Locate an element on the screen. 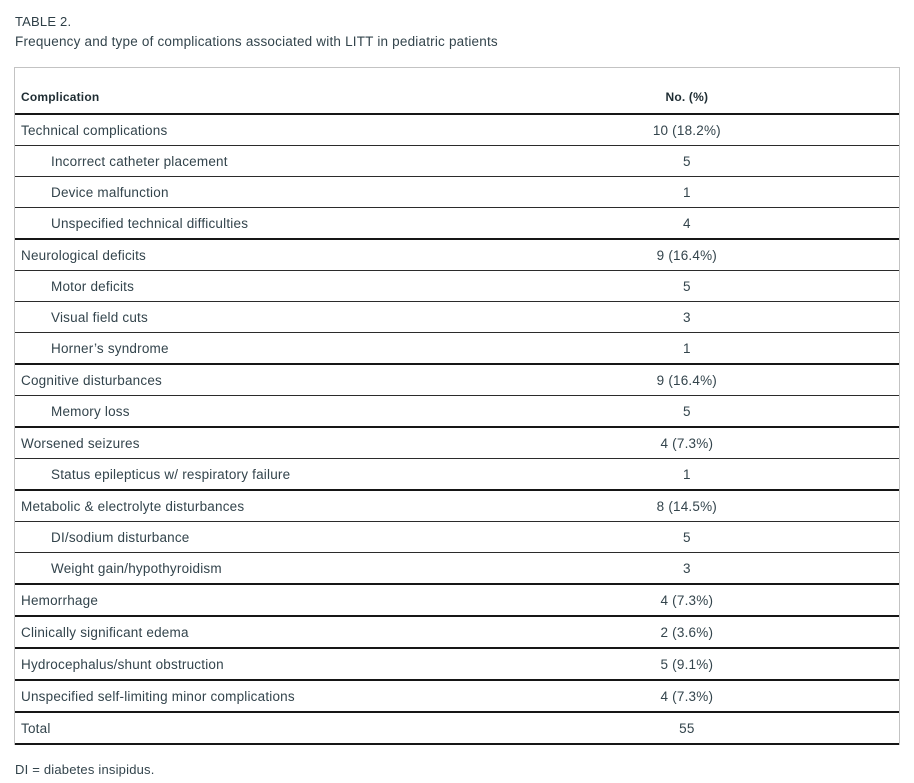 The height and width of the screenshot is (783, 914). complication-label: Motor deficits is located at coordinates (245, 286).